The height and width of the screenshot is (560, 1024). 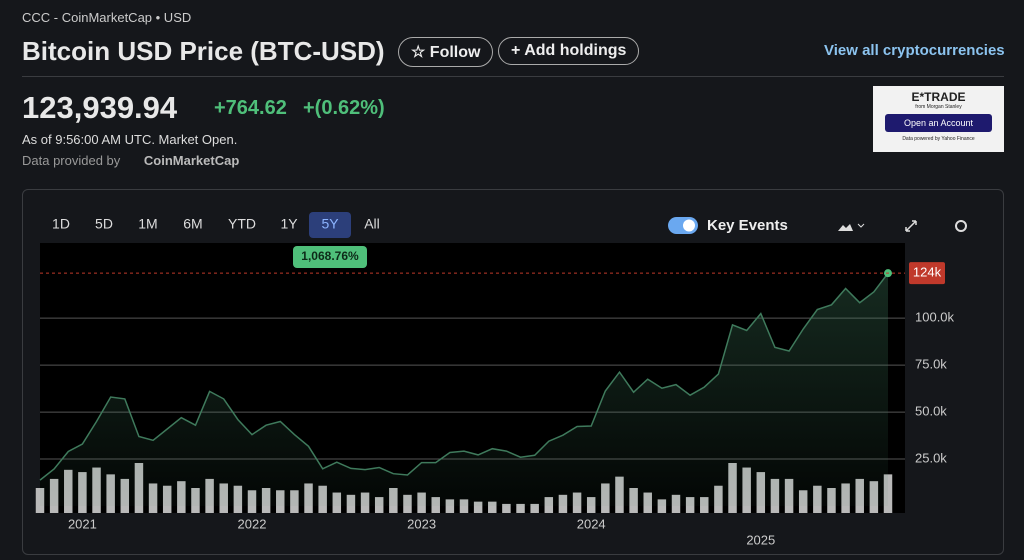 I want to click on ad-brand: E*TRADE, so click(x=938, y=97).